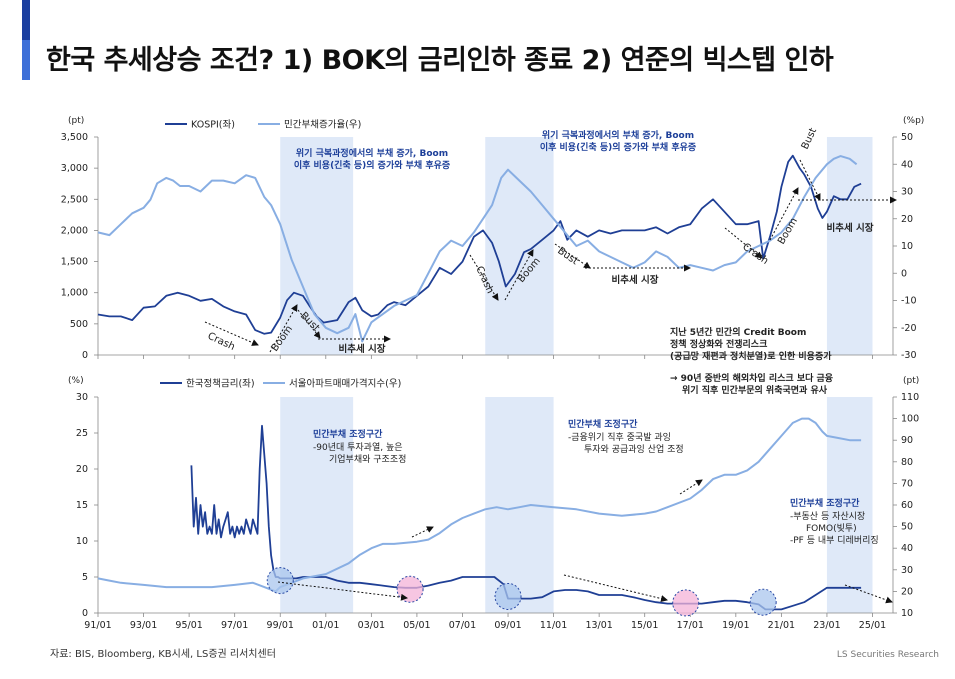  What do you see at coordinates (634, 449) in the screenshot?
I see `annotation-text: 투자와 공급과잉 산업 조정` at bounding box center [634, 449].